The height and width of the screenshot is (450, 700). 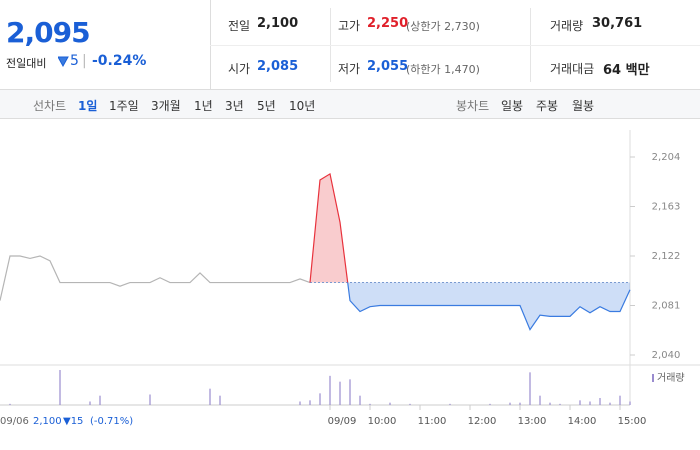 What do you see at coordinates (432, 421) in the screenshot?
I see `x-tick-label: 11:00` at bounding box center [432, 421].